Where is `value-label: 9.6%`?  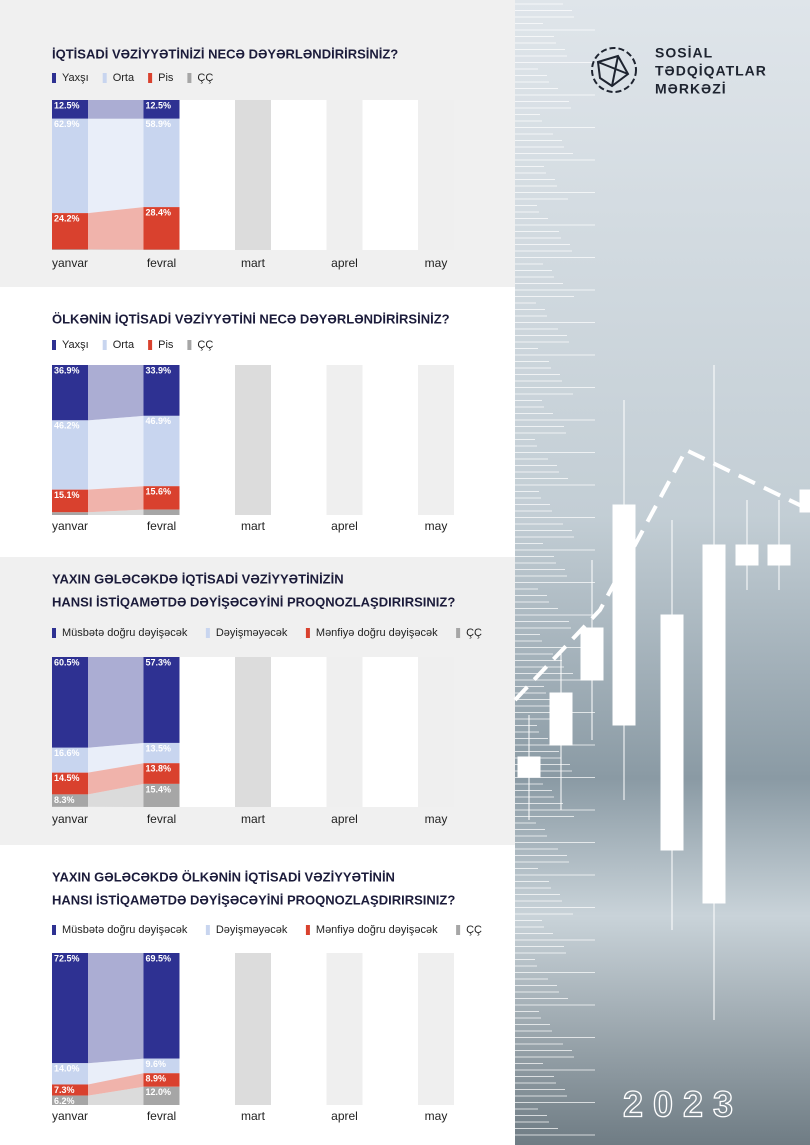
value-label: 9.6% is located at coordinates (156, 1064).